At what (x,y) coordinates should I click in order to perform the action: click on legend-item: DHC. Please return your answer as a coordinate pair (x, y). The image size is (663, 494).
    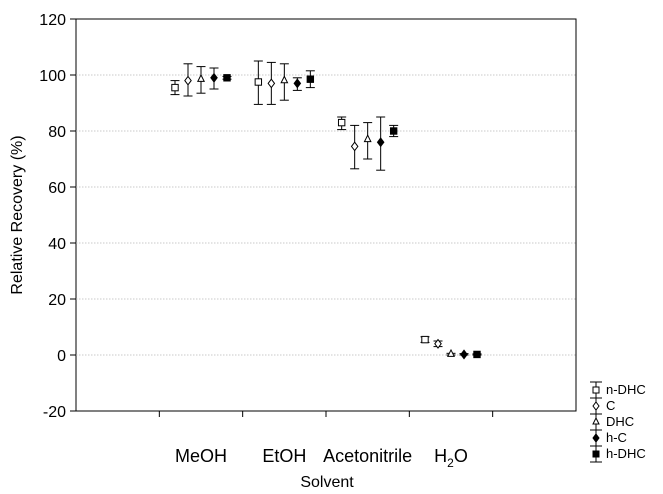
    Looking at the image, I should click on (612, 422).